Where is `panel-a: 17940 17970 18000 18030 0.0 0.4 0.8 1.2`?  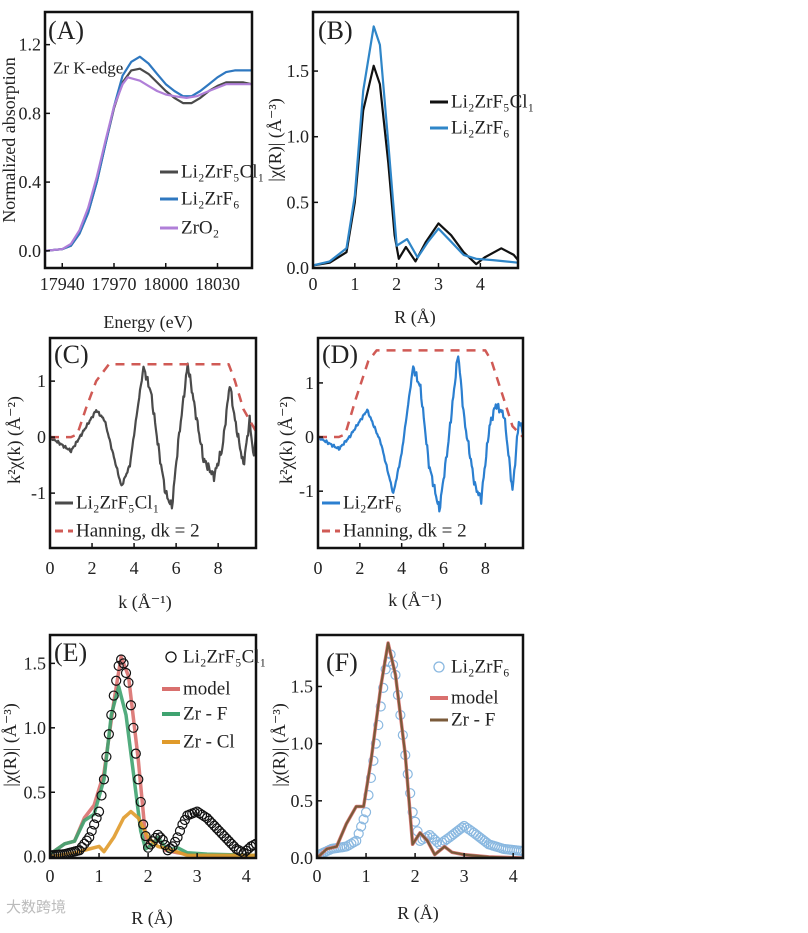
panel-a: 17940 17970 18000 18030 0.0 0.4 0.8 1.2 is located at coordinates (136, 152).